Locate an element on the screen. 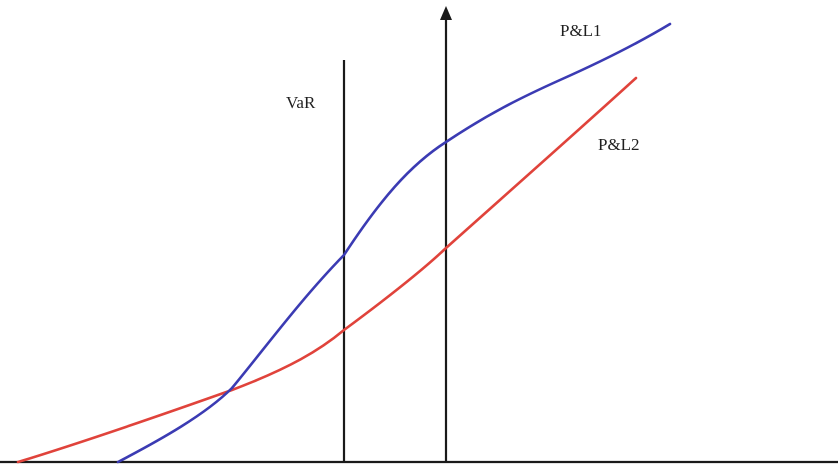 The image size is (838, 470). pl1-label: P&L1 is located at coordinates (581, 30).